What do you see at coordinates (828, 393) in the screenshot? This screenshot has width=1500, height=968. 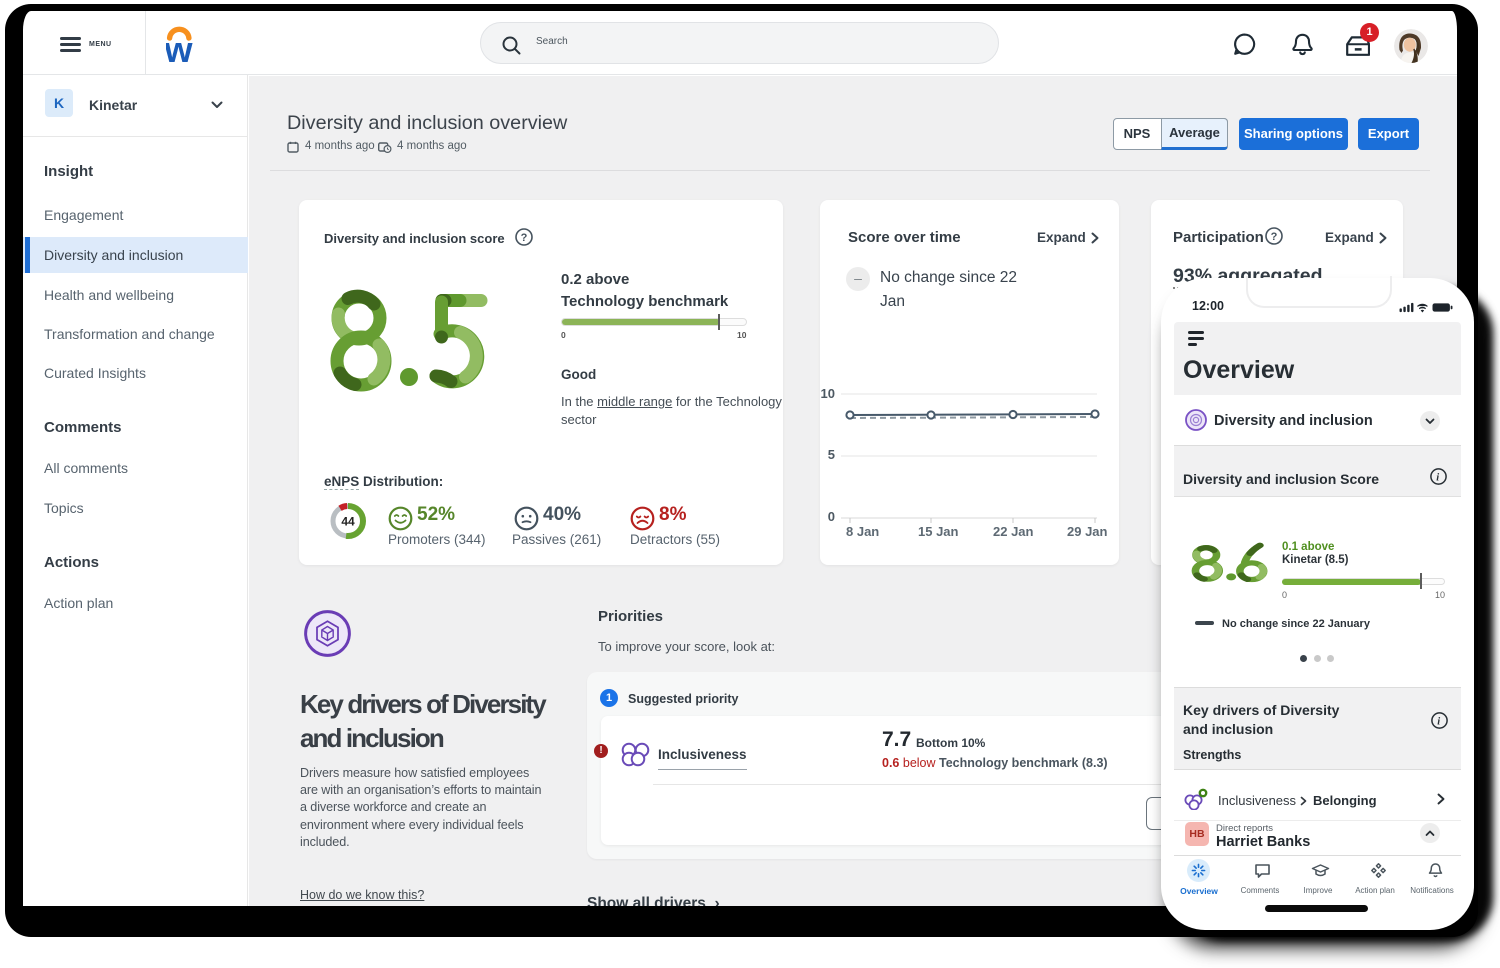 I see `svg-text: 10` at bounding box center [828, 393].